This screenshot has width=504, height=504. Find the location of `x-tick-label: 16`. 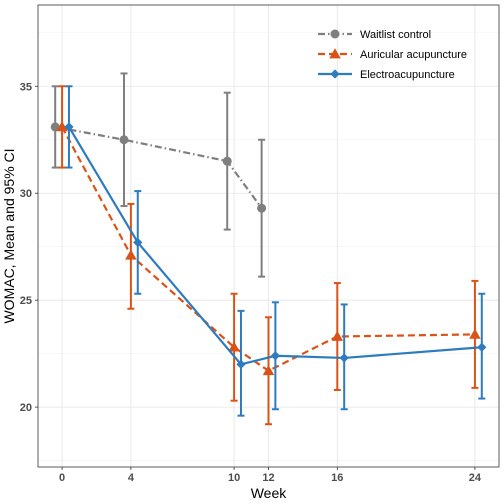

x-tick-label: 16 is located at coordinates (337, 478).